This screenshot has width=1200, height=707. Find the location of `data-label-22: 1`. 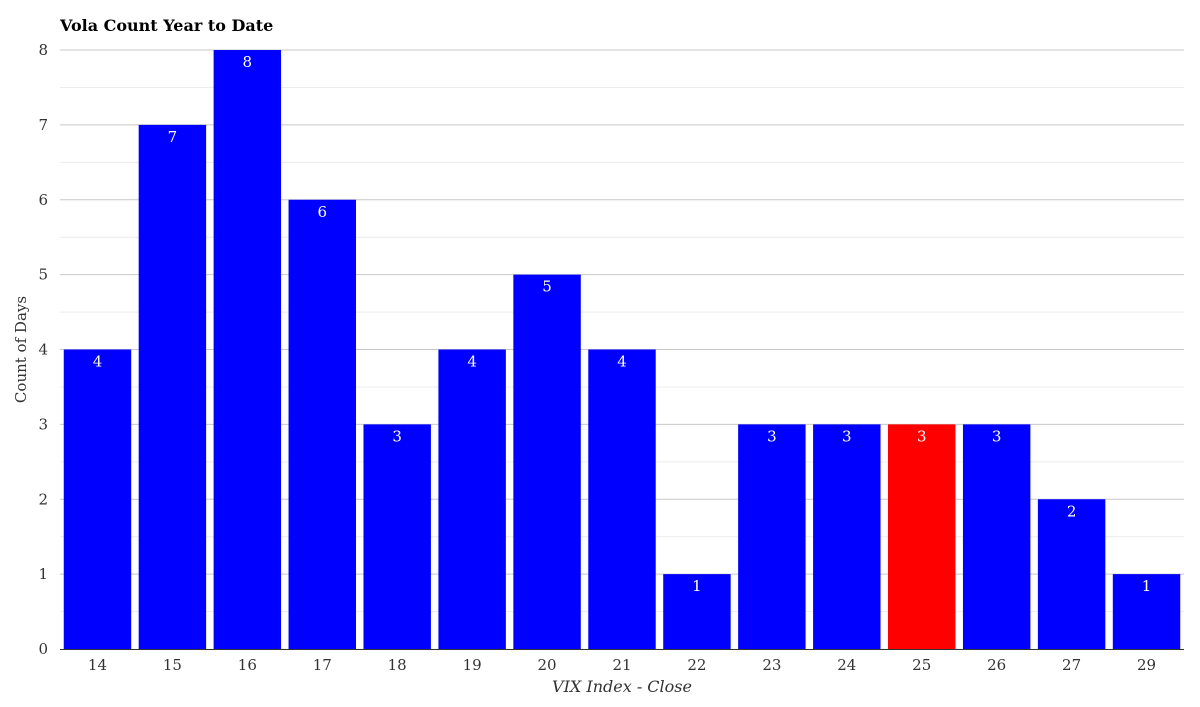

data-label-22: 1 is located at coordinates (697, 586).